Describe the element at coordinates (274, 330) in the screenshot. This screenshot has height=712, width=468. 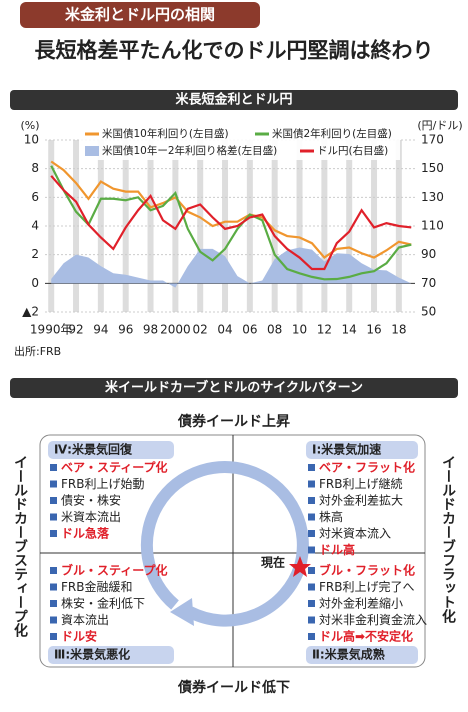
I see `x-tick-label: 08` at that location.